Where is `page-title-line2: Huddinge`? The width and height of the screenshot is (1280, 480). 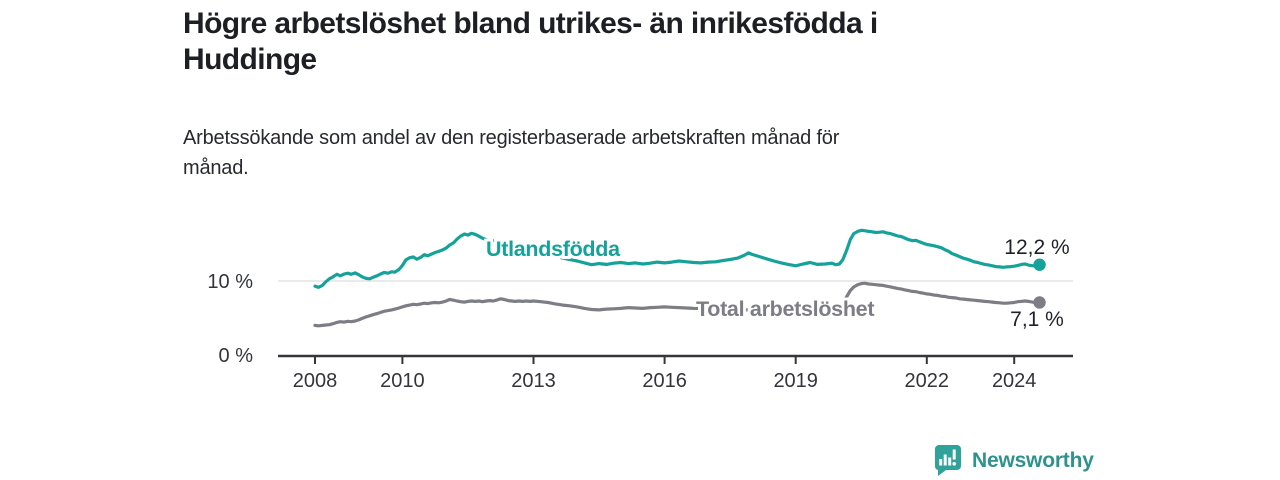 page-title-line2: Huddinge is located at coordinates (250, 59).